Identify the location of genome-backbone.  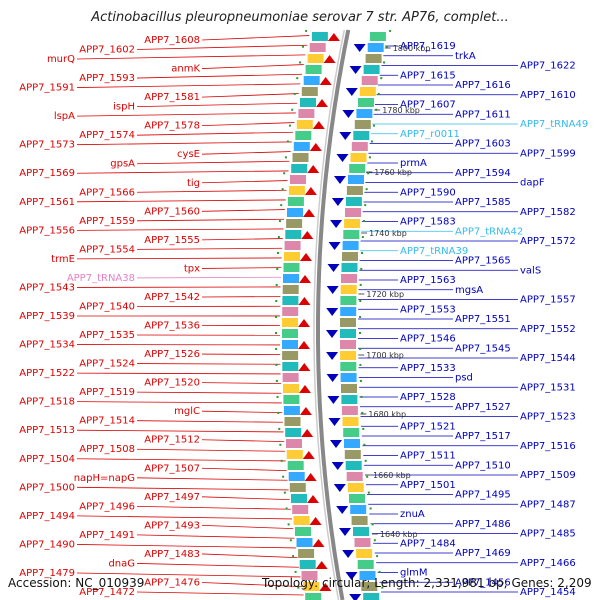
(332, 314).